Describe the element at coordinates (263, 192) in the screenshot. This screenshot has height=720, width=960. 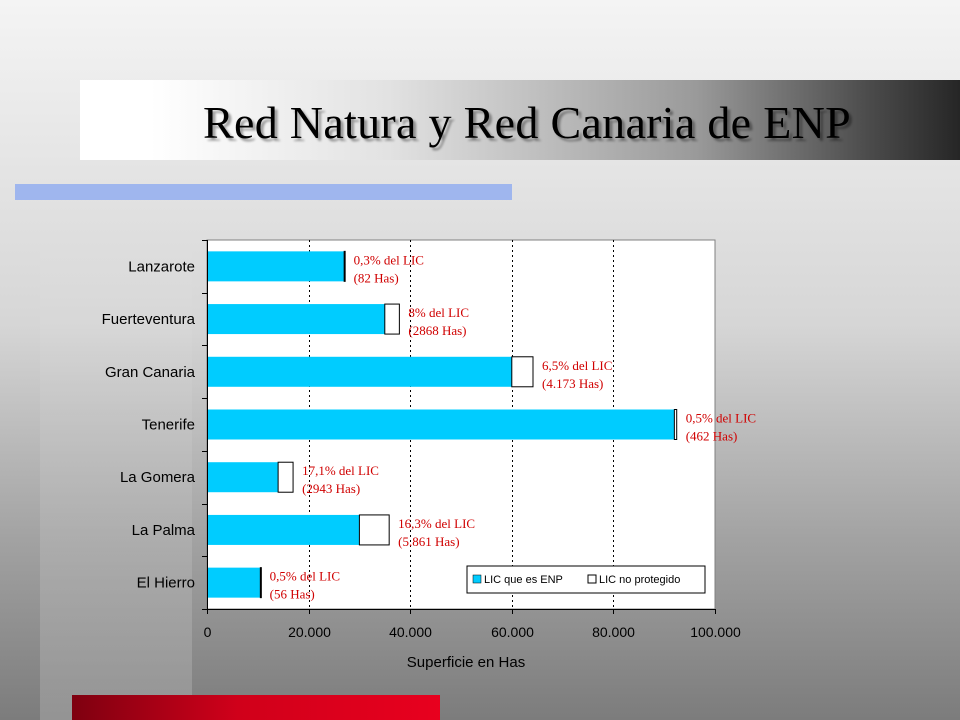
I see `top-accent-bar` at that location.